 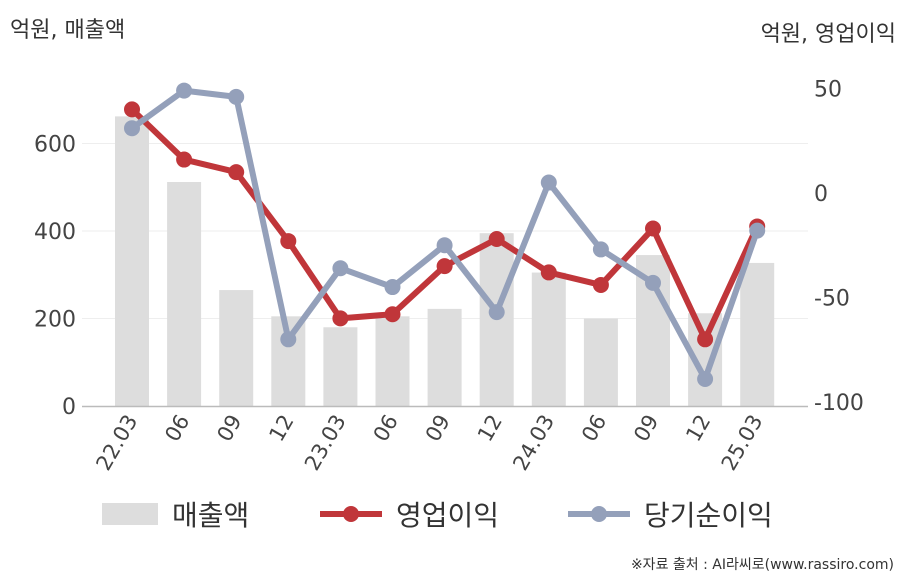 I want to click on x-tick-label: 22.03, so click(x=116, y=443).